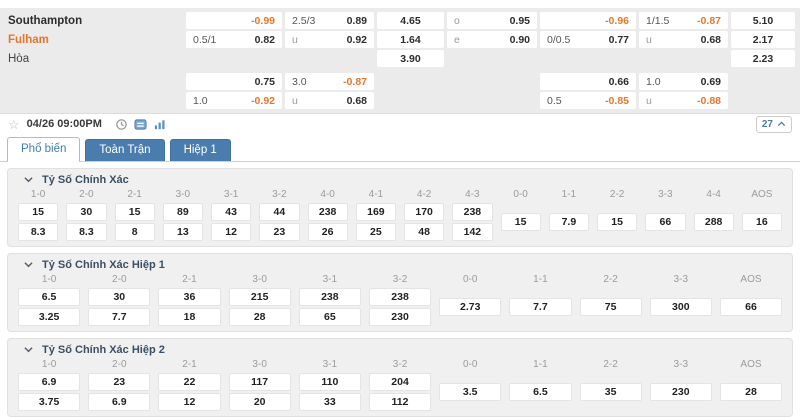  I want to click on odds-cell: 2.23, so click(763, 58).